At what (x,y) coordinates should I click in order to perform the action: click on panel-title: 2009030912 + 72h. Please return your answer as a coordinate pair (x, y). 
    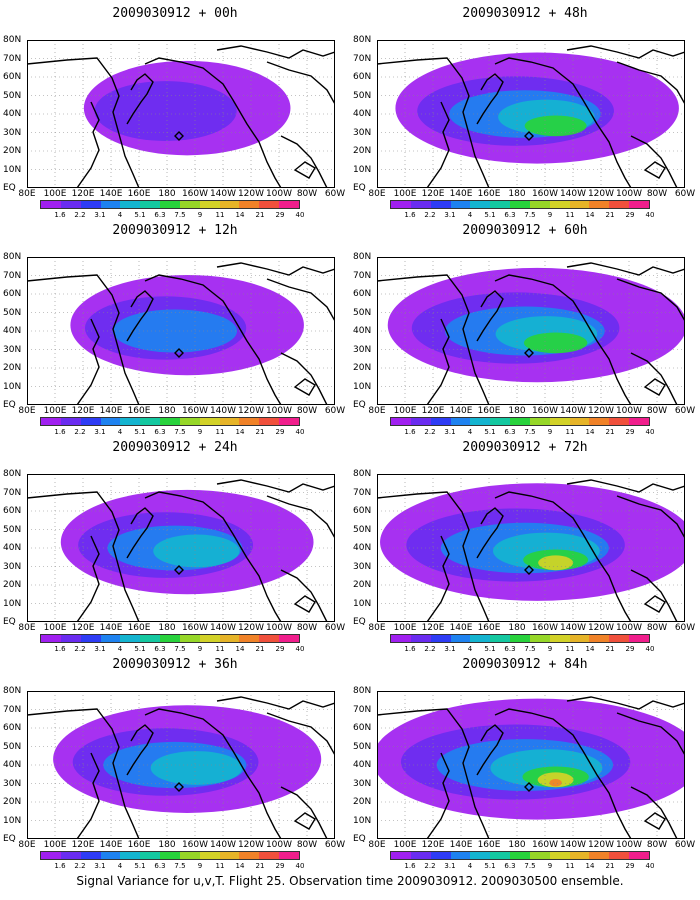
    Looking at the image, I should click on (525, 447).